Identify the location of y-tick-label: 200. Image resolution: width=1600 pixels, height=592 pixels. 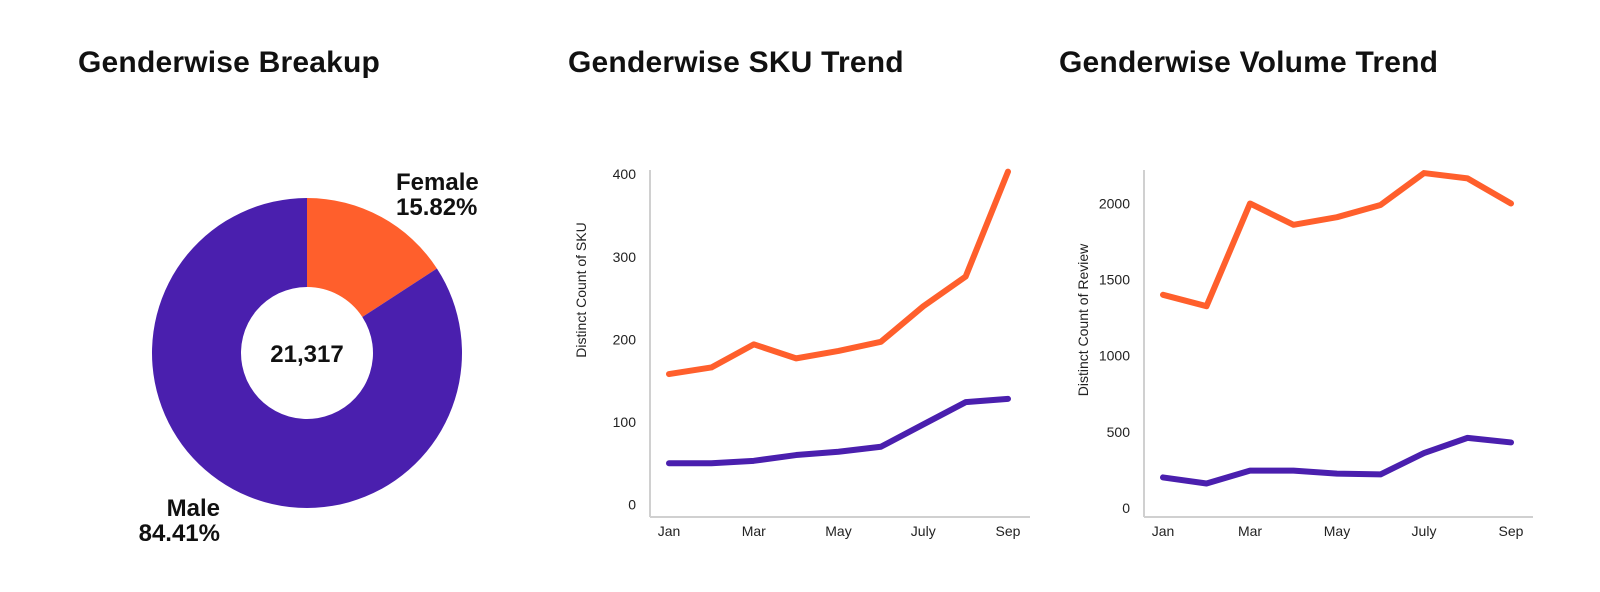
(625, 339).